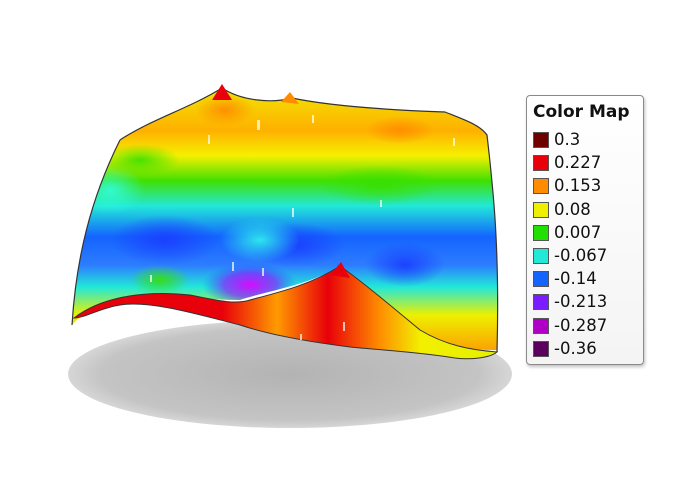 The image size is (700, 500). I want to click on legend-label: 0.007, so click(578, 232).